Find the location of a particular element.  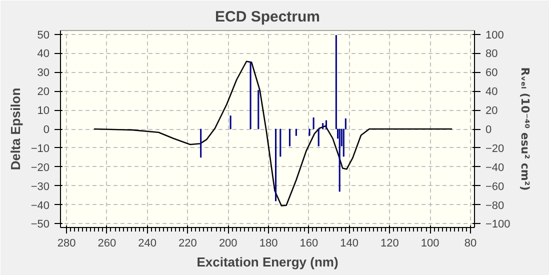

x-tick-label: 100 is located at coordinates (430, 244).